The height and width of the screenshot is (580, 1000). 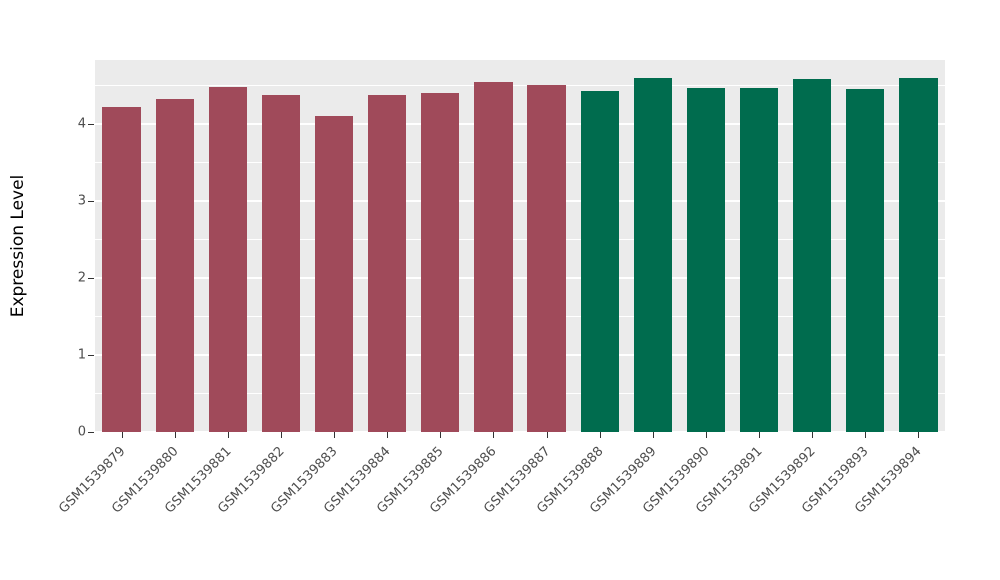 I want to click on bar-GSM1539892, so click(x=812, y=255).